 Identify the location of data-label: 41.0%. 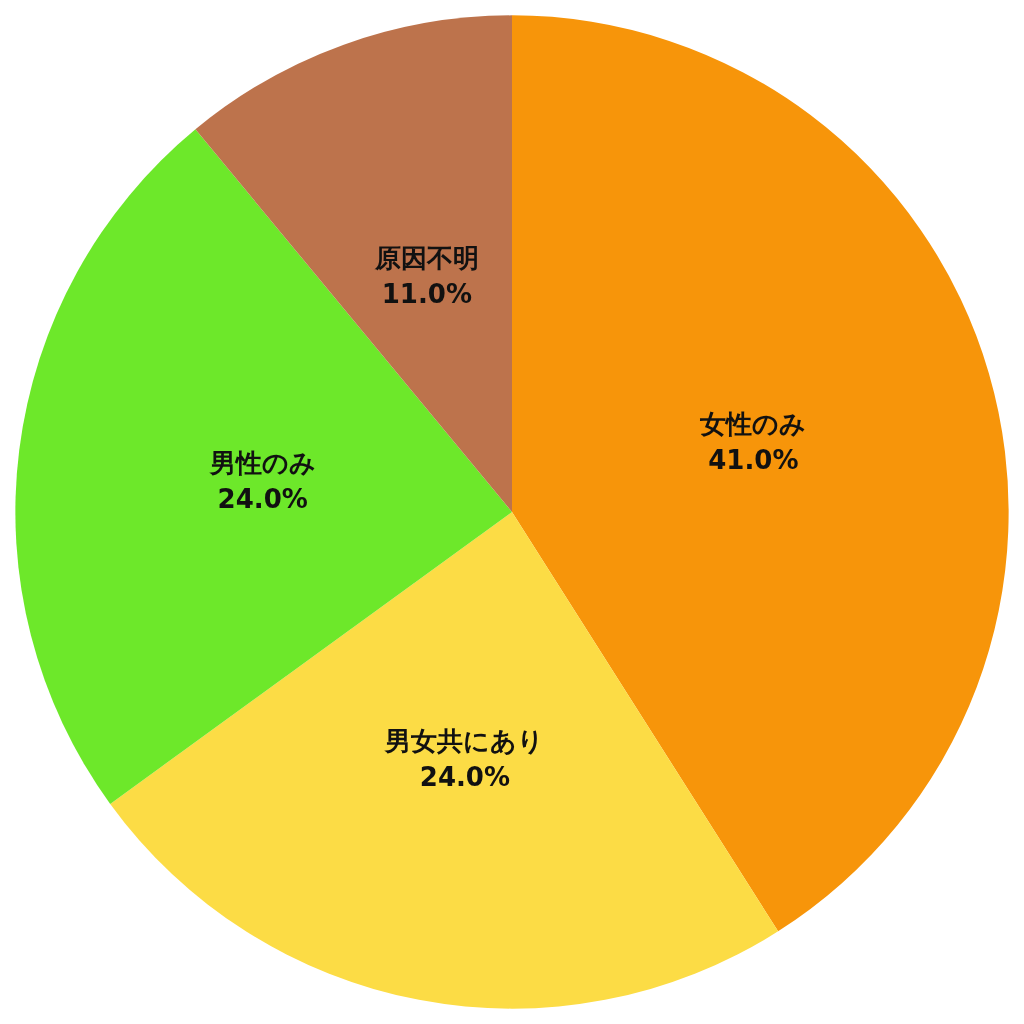
(753, 459).